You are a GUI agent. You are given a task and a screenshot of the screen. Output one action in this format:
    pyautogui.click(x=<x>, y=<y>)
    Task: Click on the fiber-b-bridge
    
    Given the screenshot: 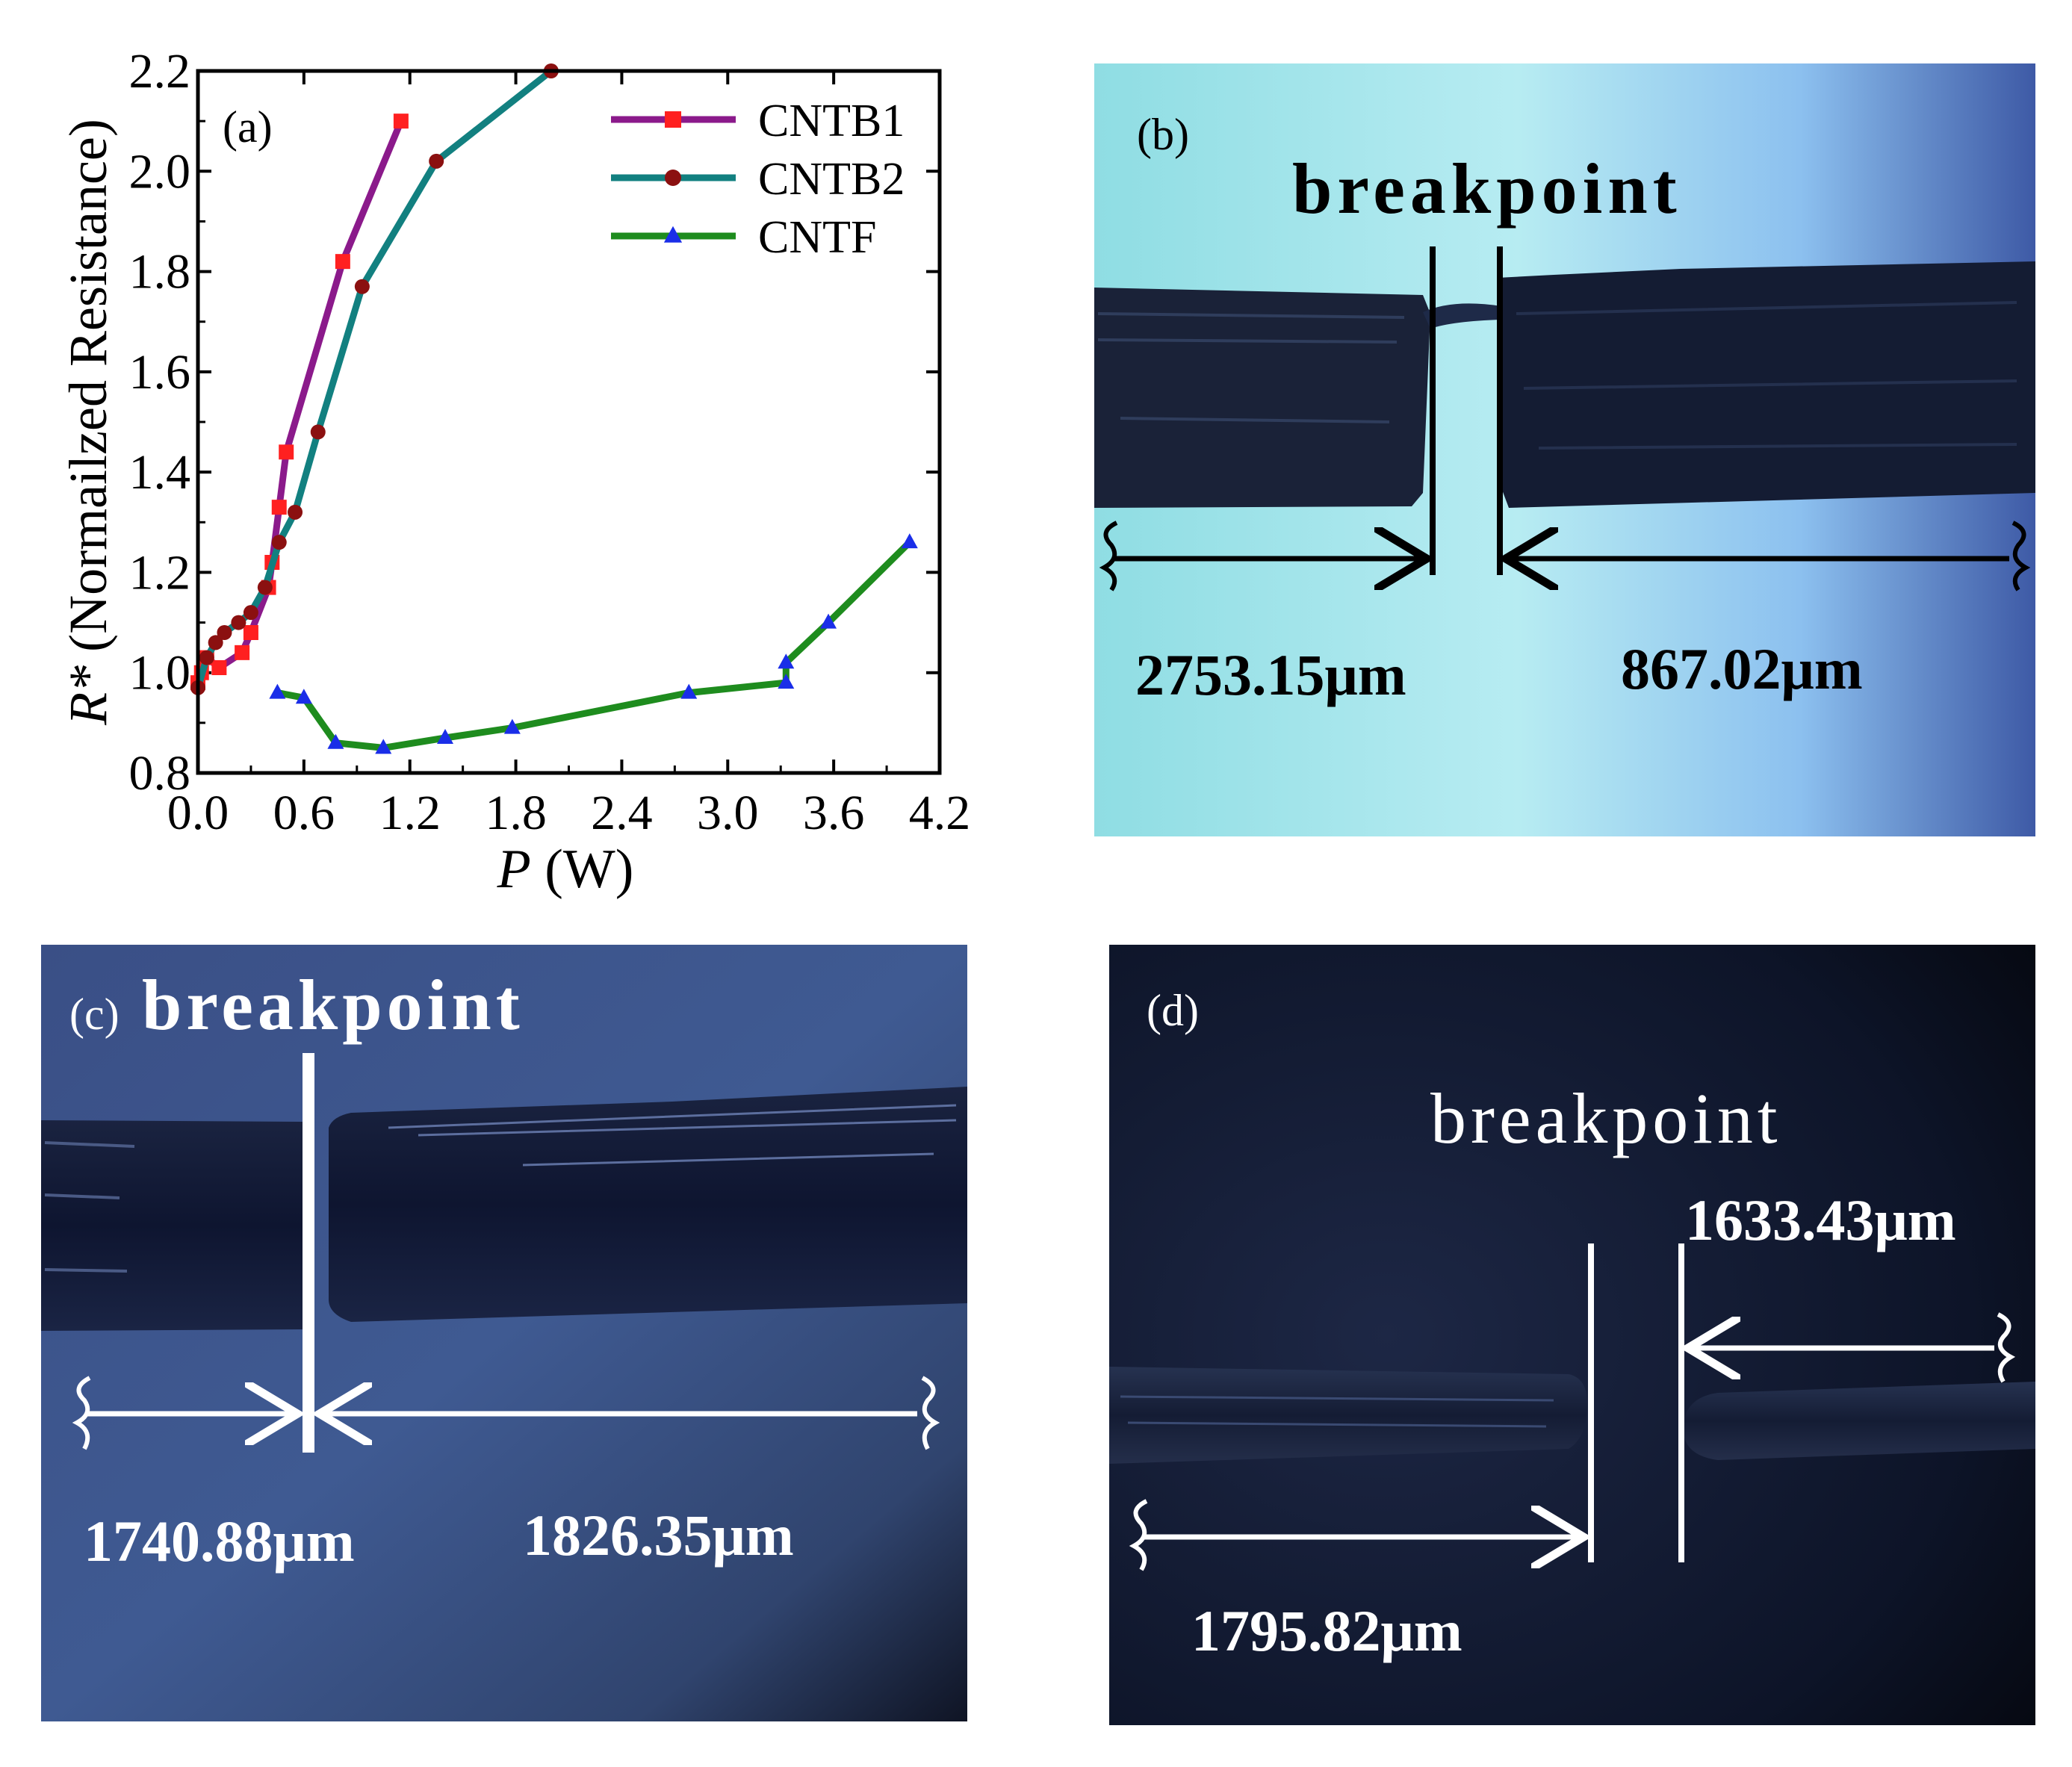 What is the action you would take?
    pyautogui.click(x=1462, y=316)
    